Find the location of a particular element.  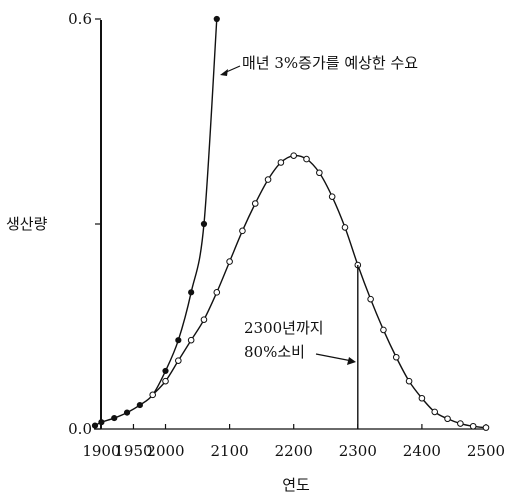

depletion-arrow-head is located at coordinates (351, 361).